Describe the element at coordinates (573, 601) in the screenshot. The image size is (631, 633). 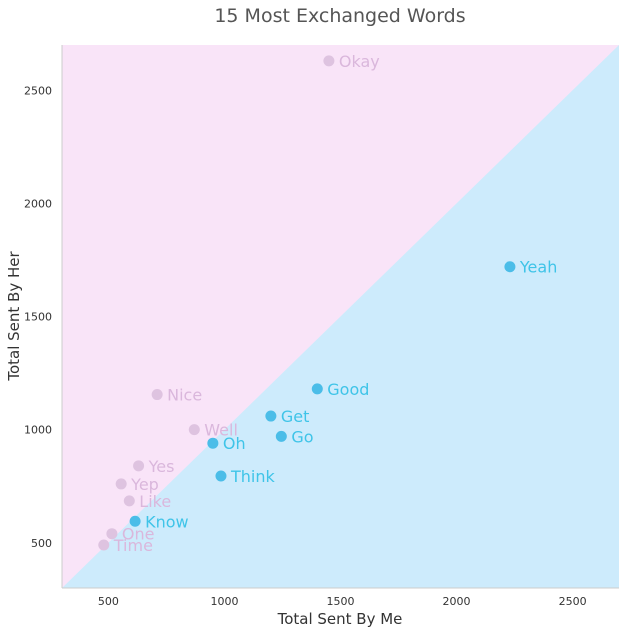
I see `x-tick-label: 2500` at that location.